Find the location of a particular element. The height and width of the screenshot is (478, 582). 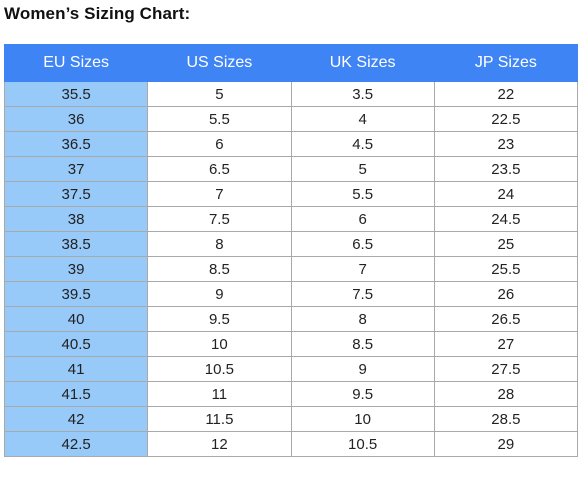

eu-size-cell: 37 is located at coordinates (76, 169).